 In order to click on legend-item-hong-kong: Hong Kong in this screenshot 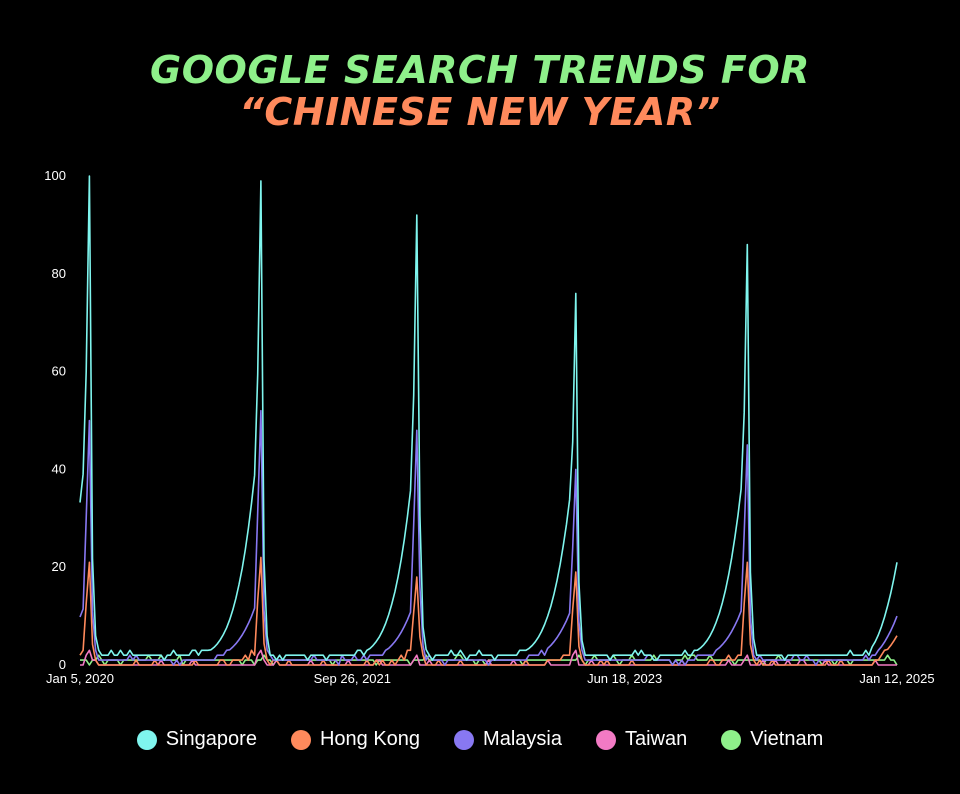, I will do `click(355, 739)`.